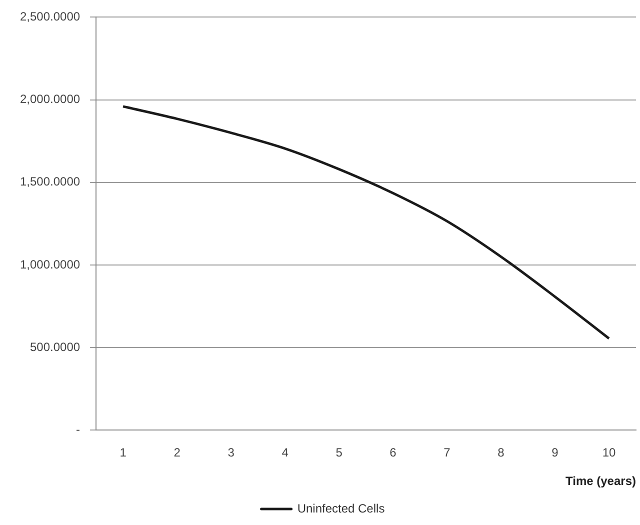 This screenshot has width=640, height=525. What do you see at coordinates (50, 17) in the screenshot?
I see `y-tick-label: 2,500.0000` at bounding box center [50, 17].